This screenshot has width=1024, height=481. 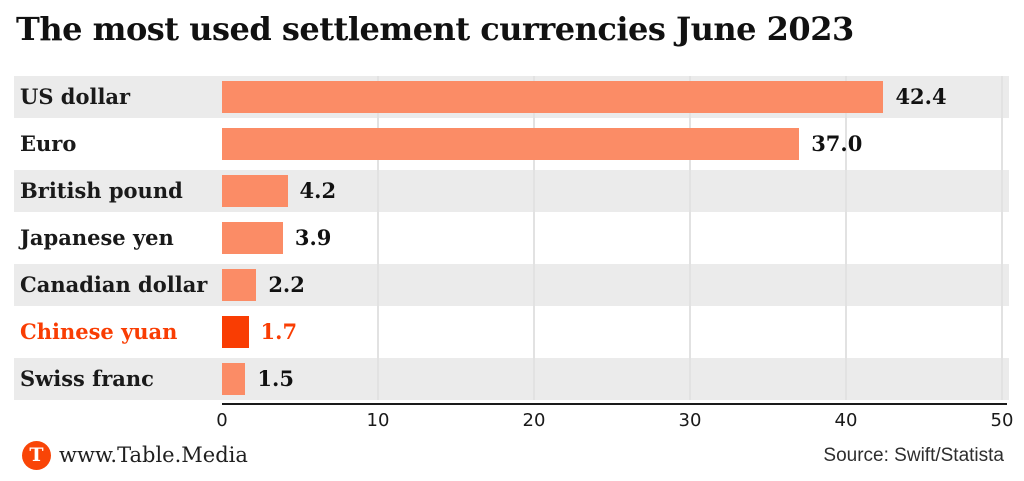 What do you see at coordinates (222, 420) in the screenshot?
I see `x-axis-tick-label: 0` at bounding box center [222, 420].